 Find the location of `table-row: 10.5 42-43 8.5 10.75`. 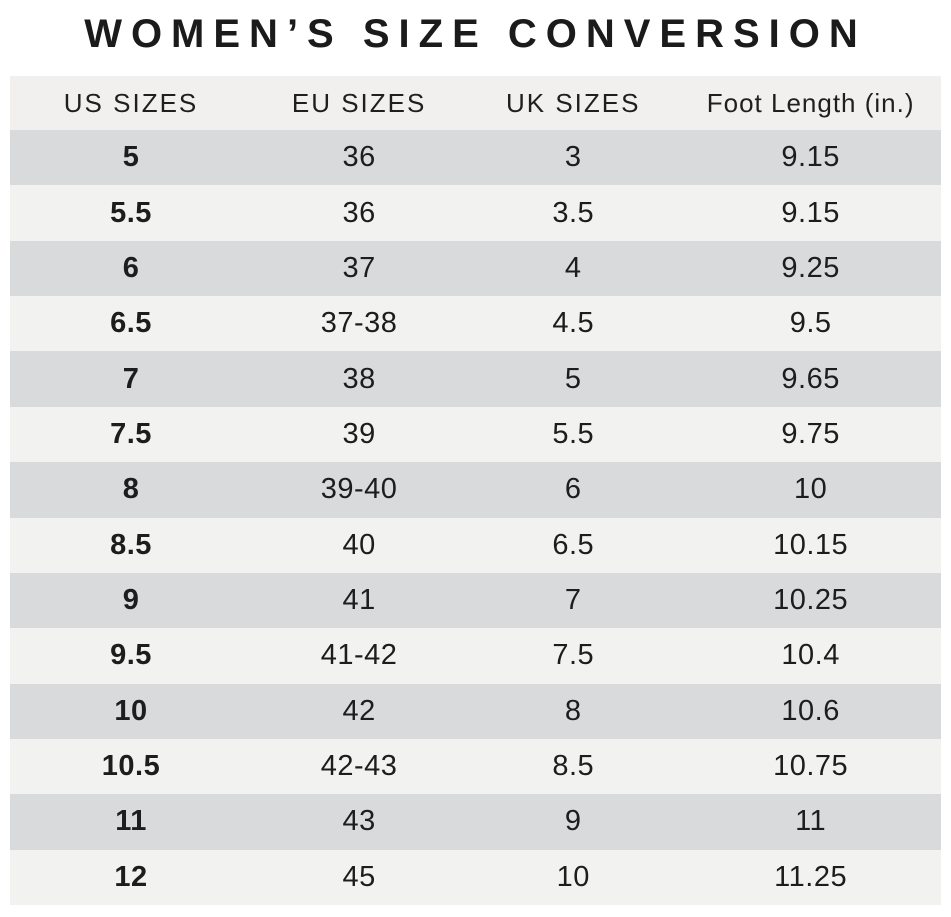

table-row: 10.5 42-43 8.5 10.75 is located at coordinates (475, 766).